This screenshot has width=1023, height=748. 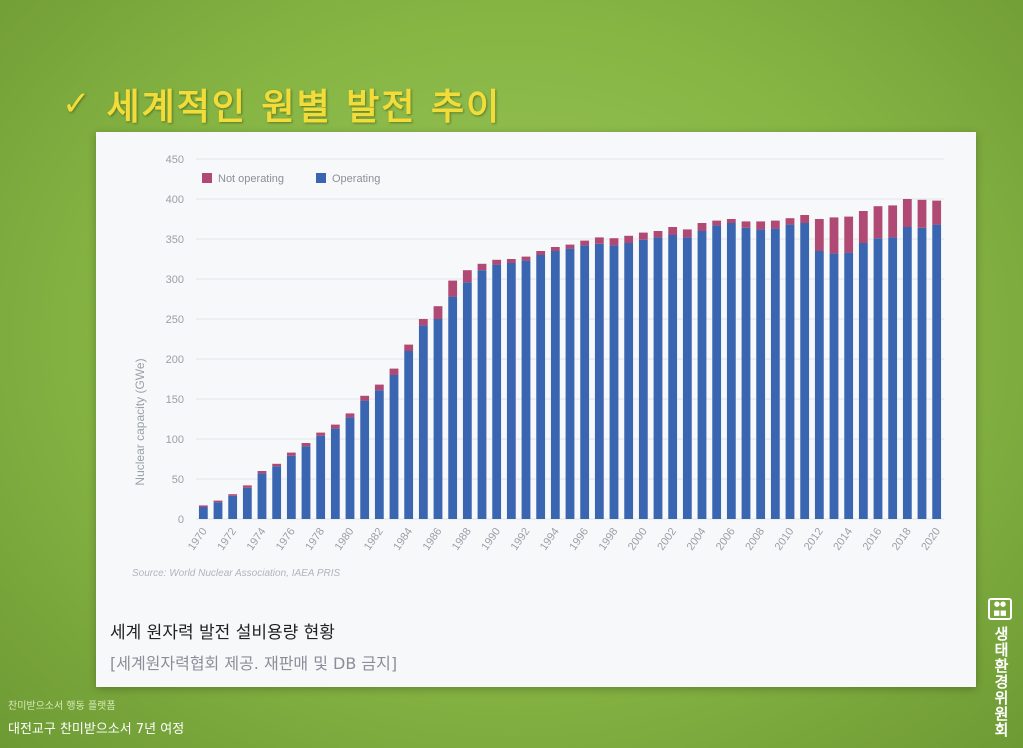 I want to click on bar-not-operating-2015, so click(x=863, y=227).